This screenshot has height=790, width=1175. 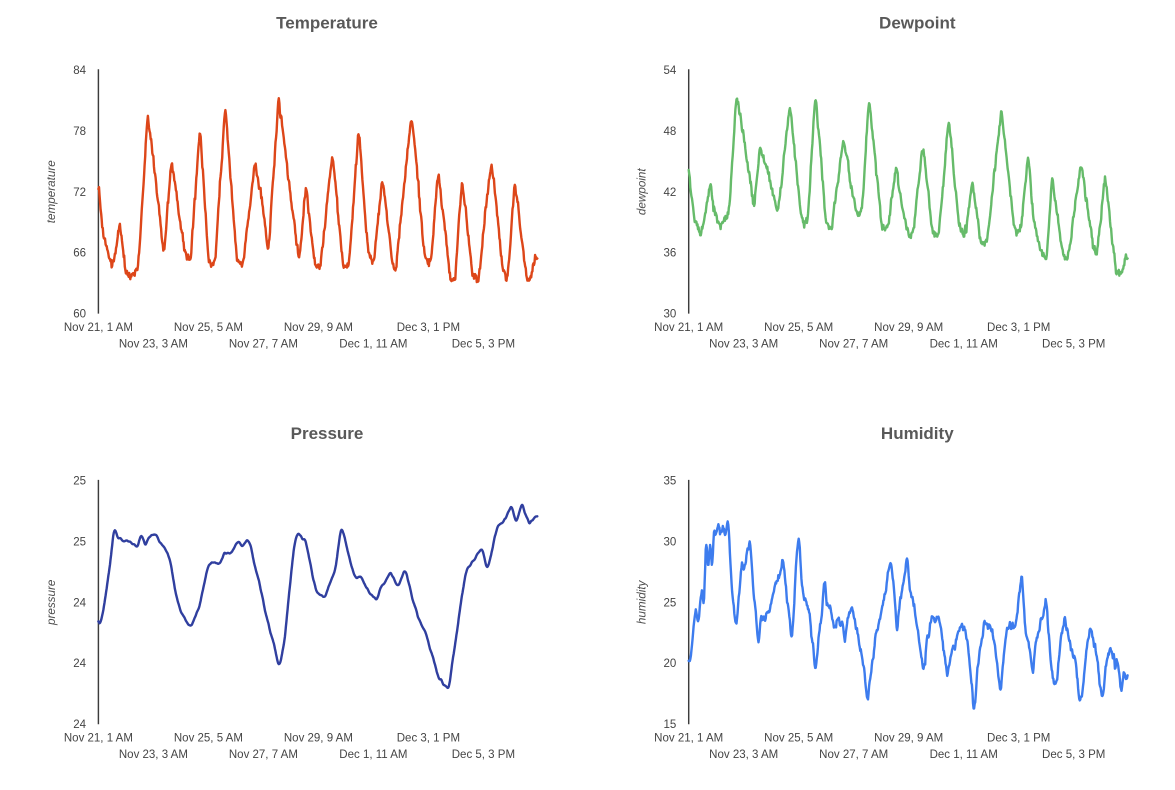 What do you see at coordinates (327, 433) in the screenshot?
I see `svg-text: Pressure` at bounding box center [327, 433].